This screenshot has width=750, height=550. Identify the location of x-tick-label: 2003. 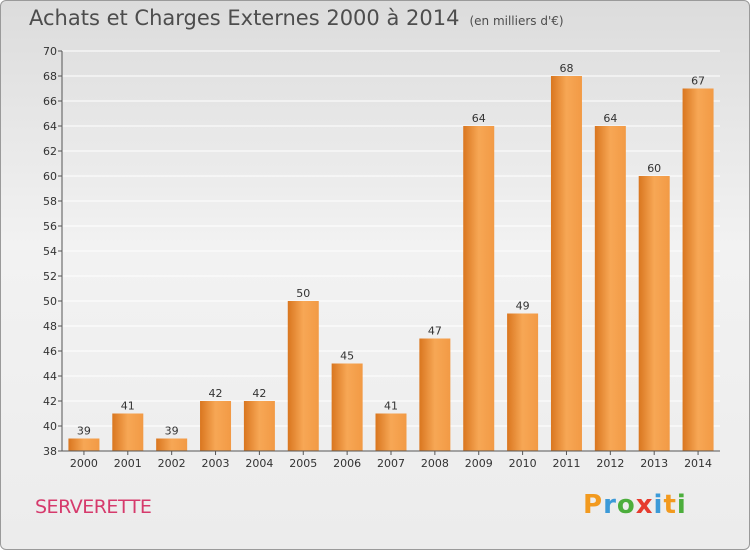
(216, 463).